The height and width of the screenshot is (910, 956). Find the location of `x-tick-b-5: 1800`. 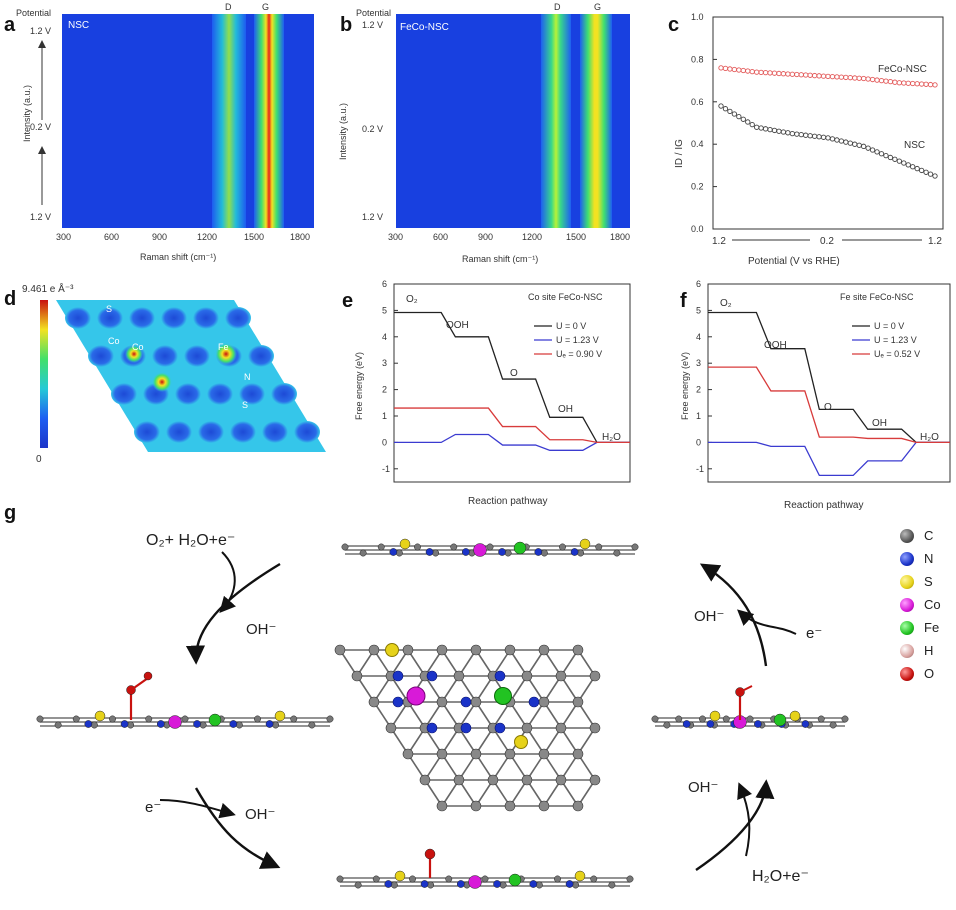

x-tick-b-5: 1800 is located at coordinates (620, 237).